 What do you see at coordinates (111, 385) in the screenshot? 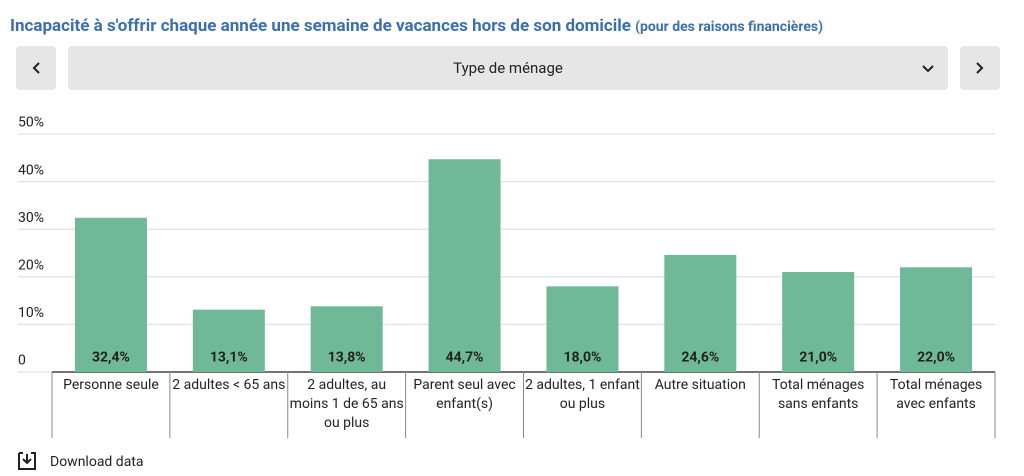
I see `x-tick-label: Personne seule` at bounding box center [111, 385].